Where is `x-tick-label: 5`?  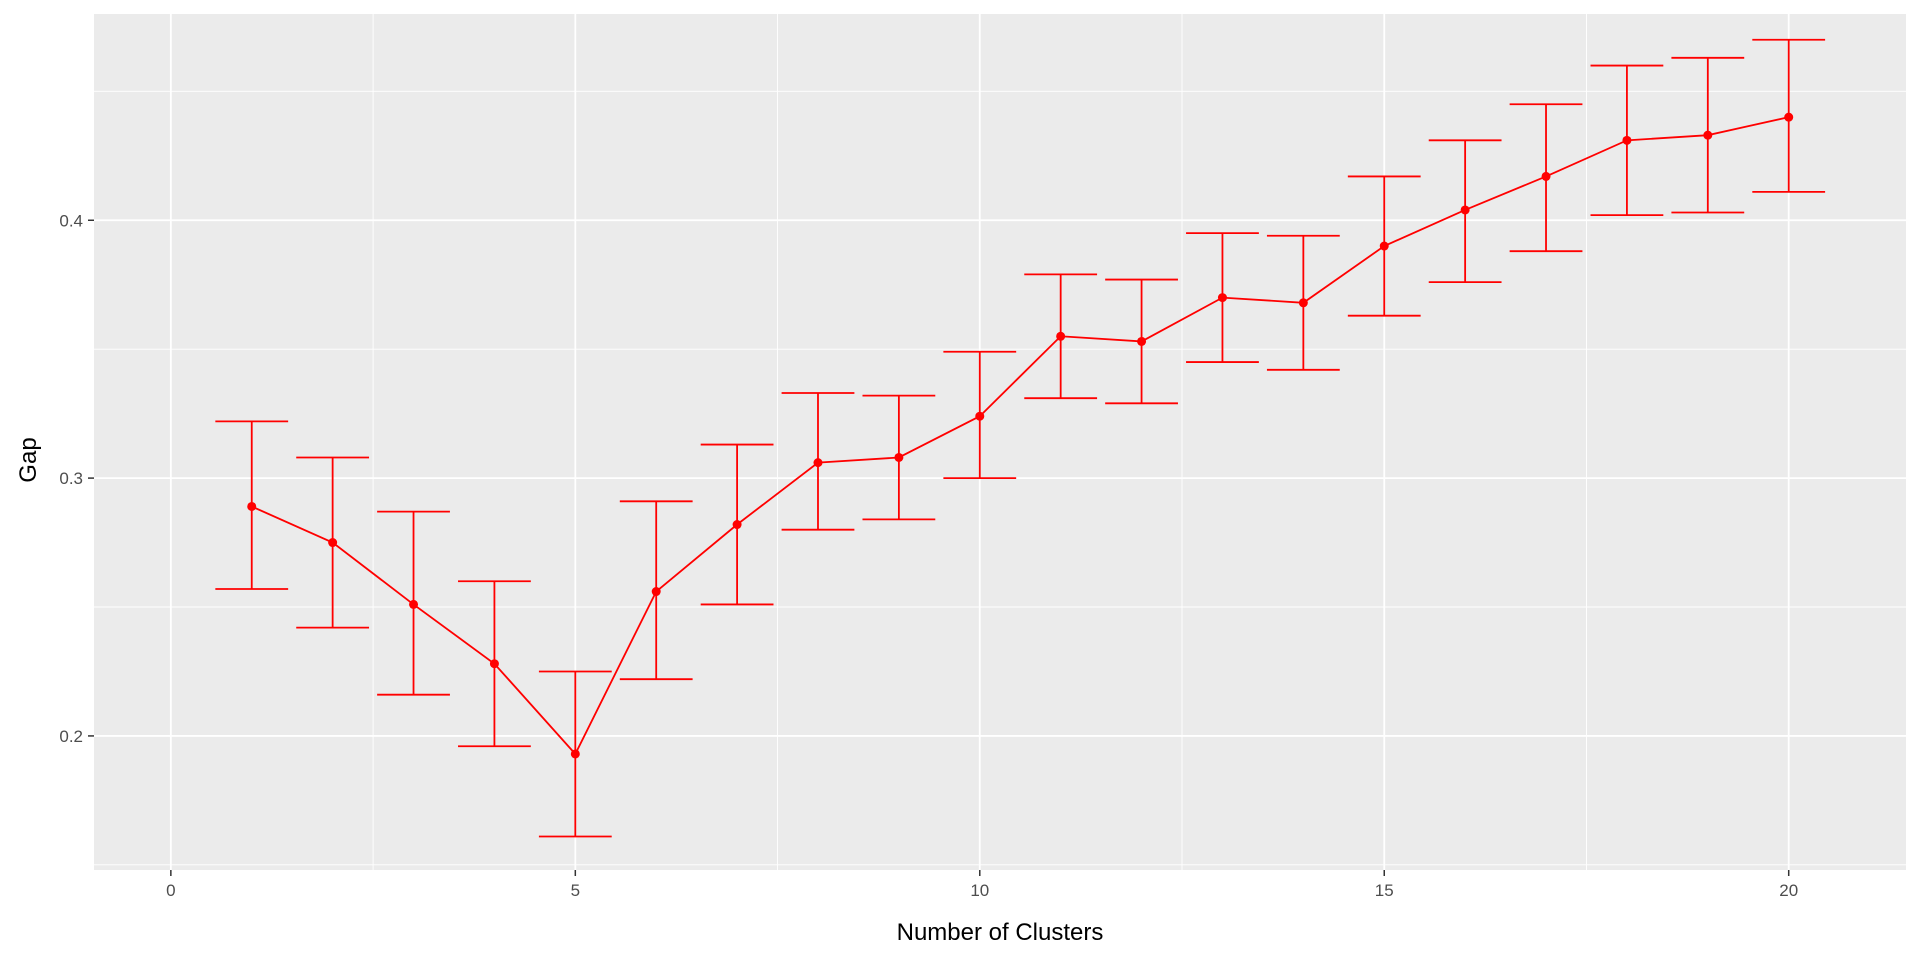
x-tick-label: 5 is located at coordinates (575, 890).